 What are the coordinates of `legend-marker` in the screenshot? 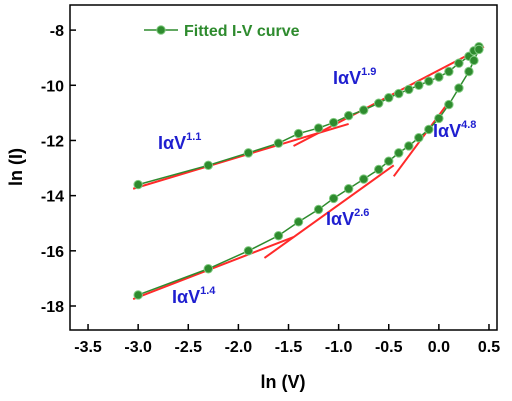 It's located at (161, 30).